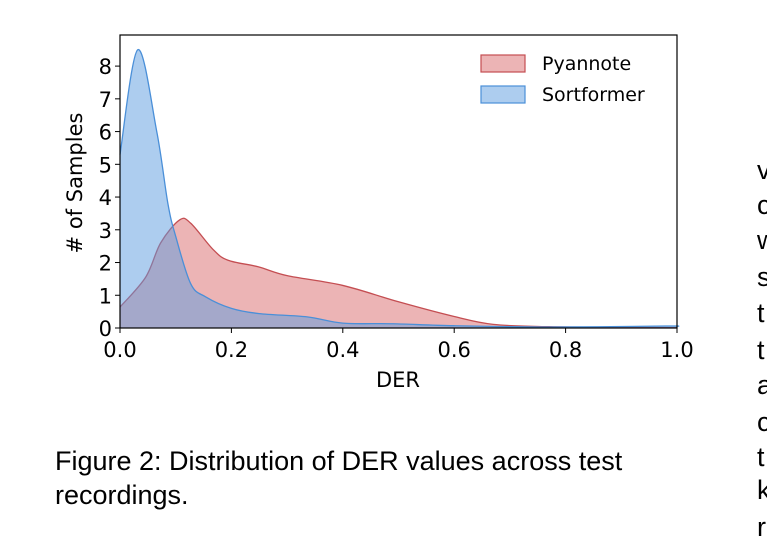 Image resolution: width=767 pixels, height=545 pixels. I want to click on legend: Pyannote Sortformer, so click(562, 79).